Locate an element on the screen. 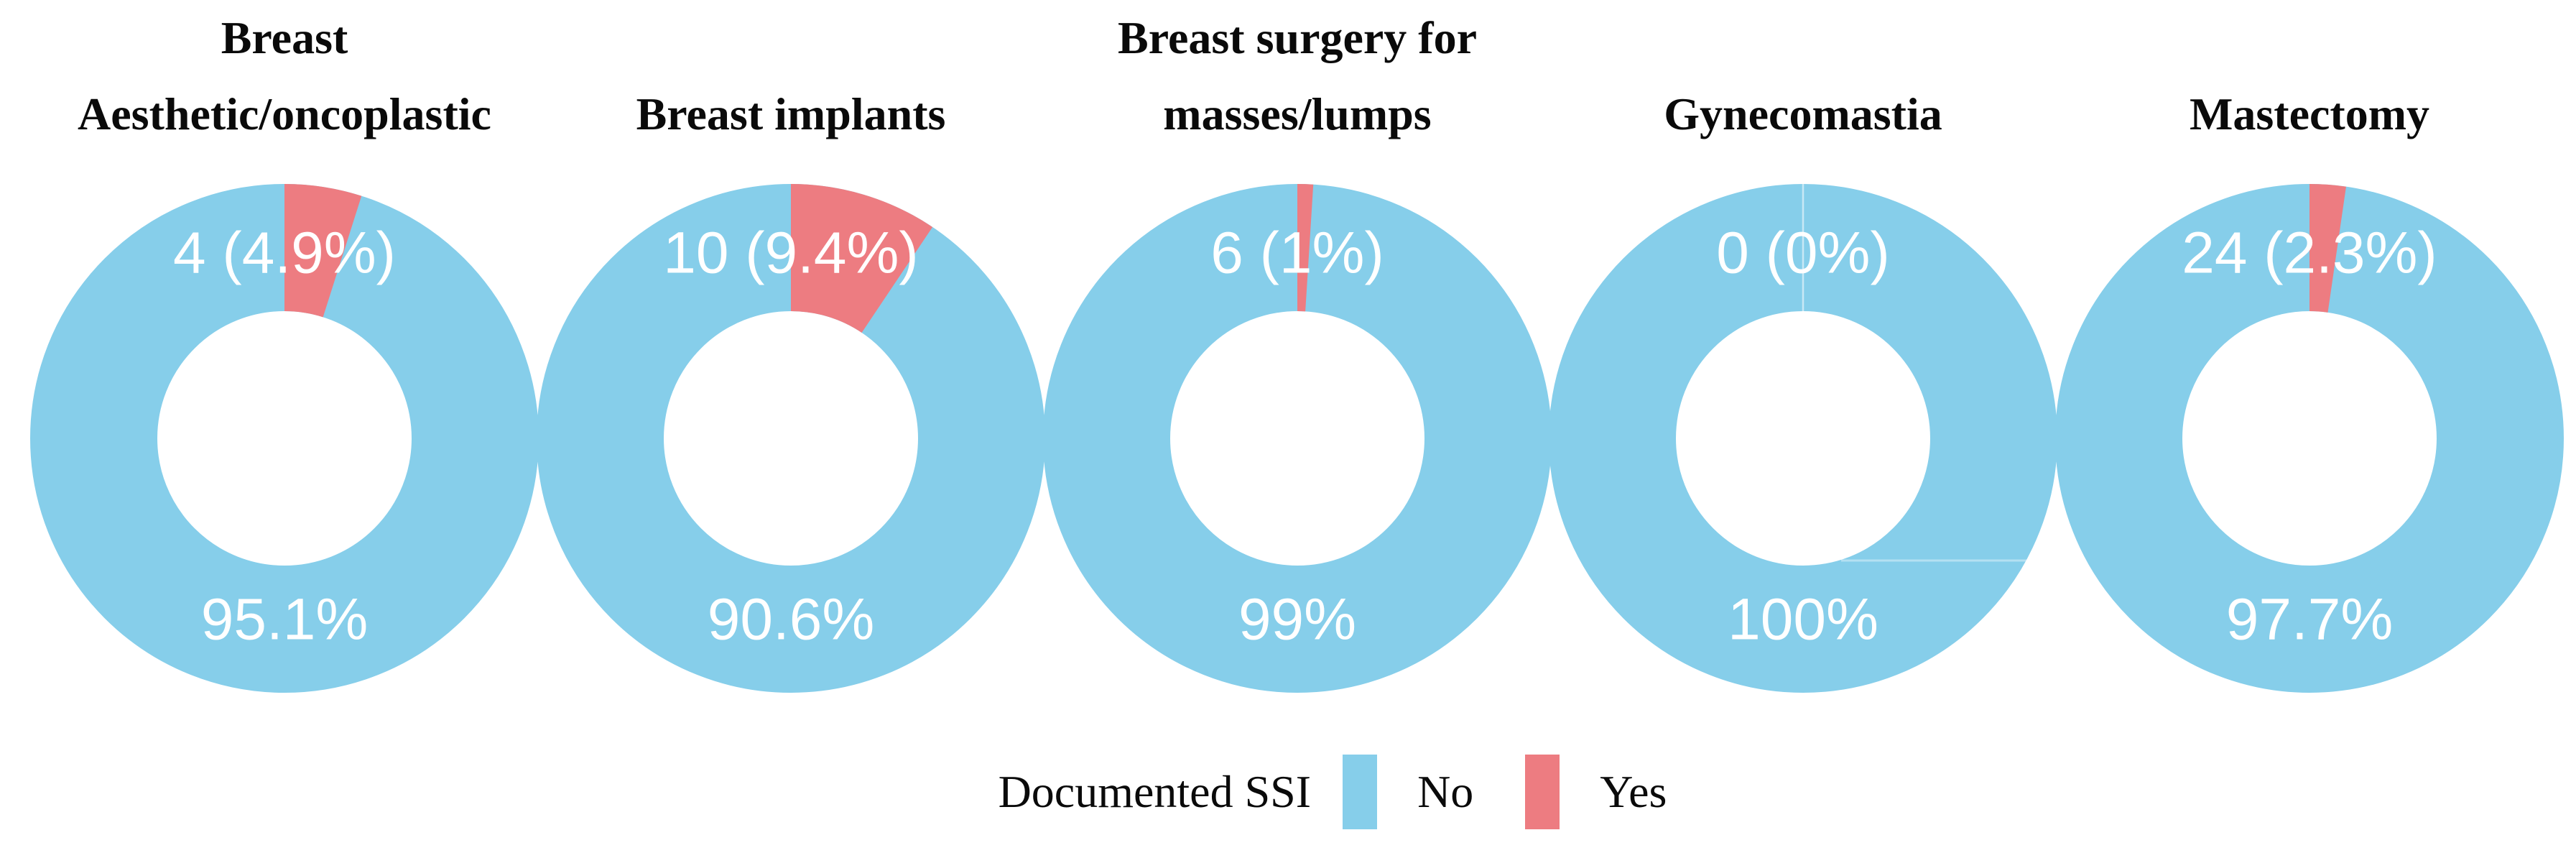  donut-percent-label: 95.1% is located at coordinates (285, 620).